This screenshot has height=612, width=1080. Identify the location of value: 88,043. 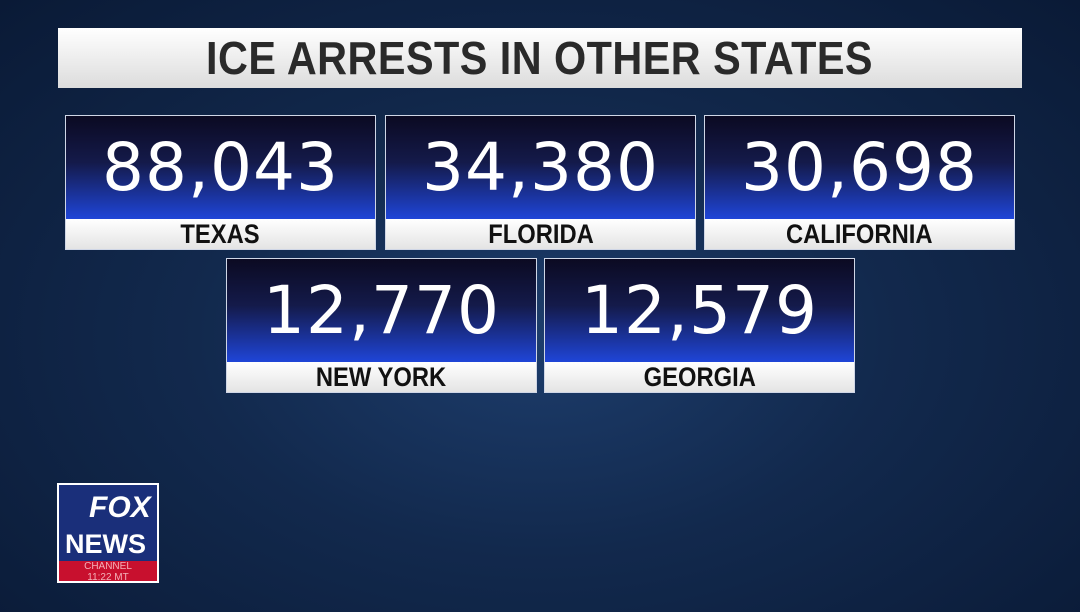
(220, 167).